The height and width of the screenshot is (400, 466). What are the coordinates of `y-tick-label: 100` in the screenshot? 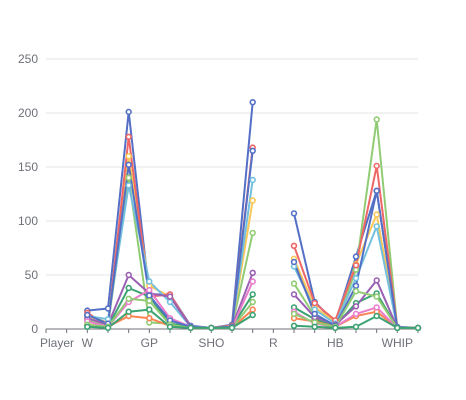 It's located at (28, 221).